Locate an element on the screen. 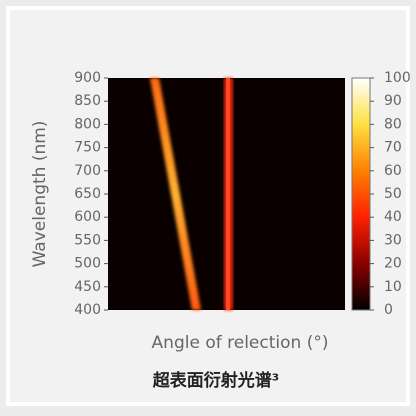  colorbar-tick-label: 0 is located at coordinates (388, 310).